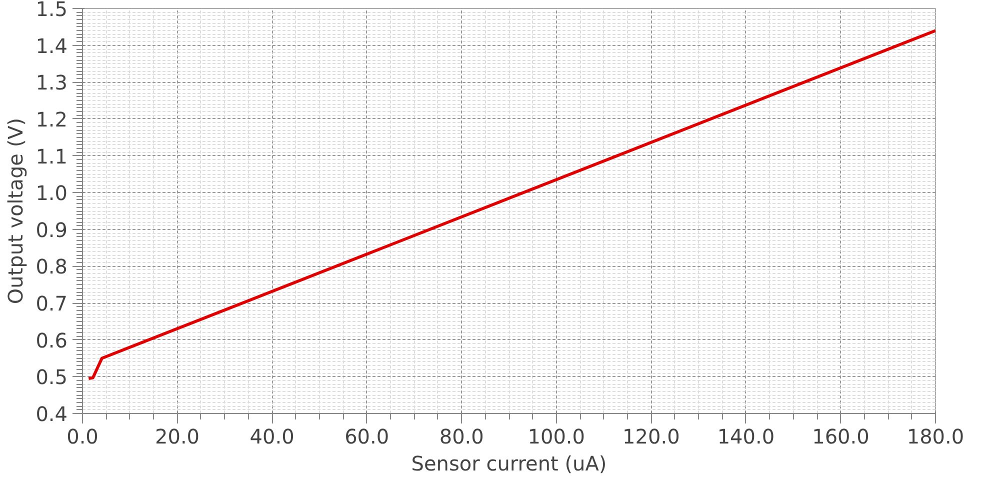 This screenshot has height=482, width=983. Describe the element at coordinates (52, 193) in the screenshot. I see `y-tick-label: 1.0` at that location.